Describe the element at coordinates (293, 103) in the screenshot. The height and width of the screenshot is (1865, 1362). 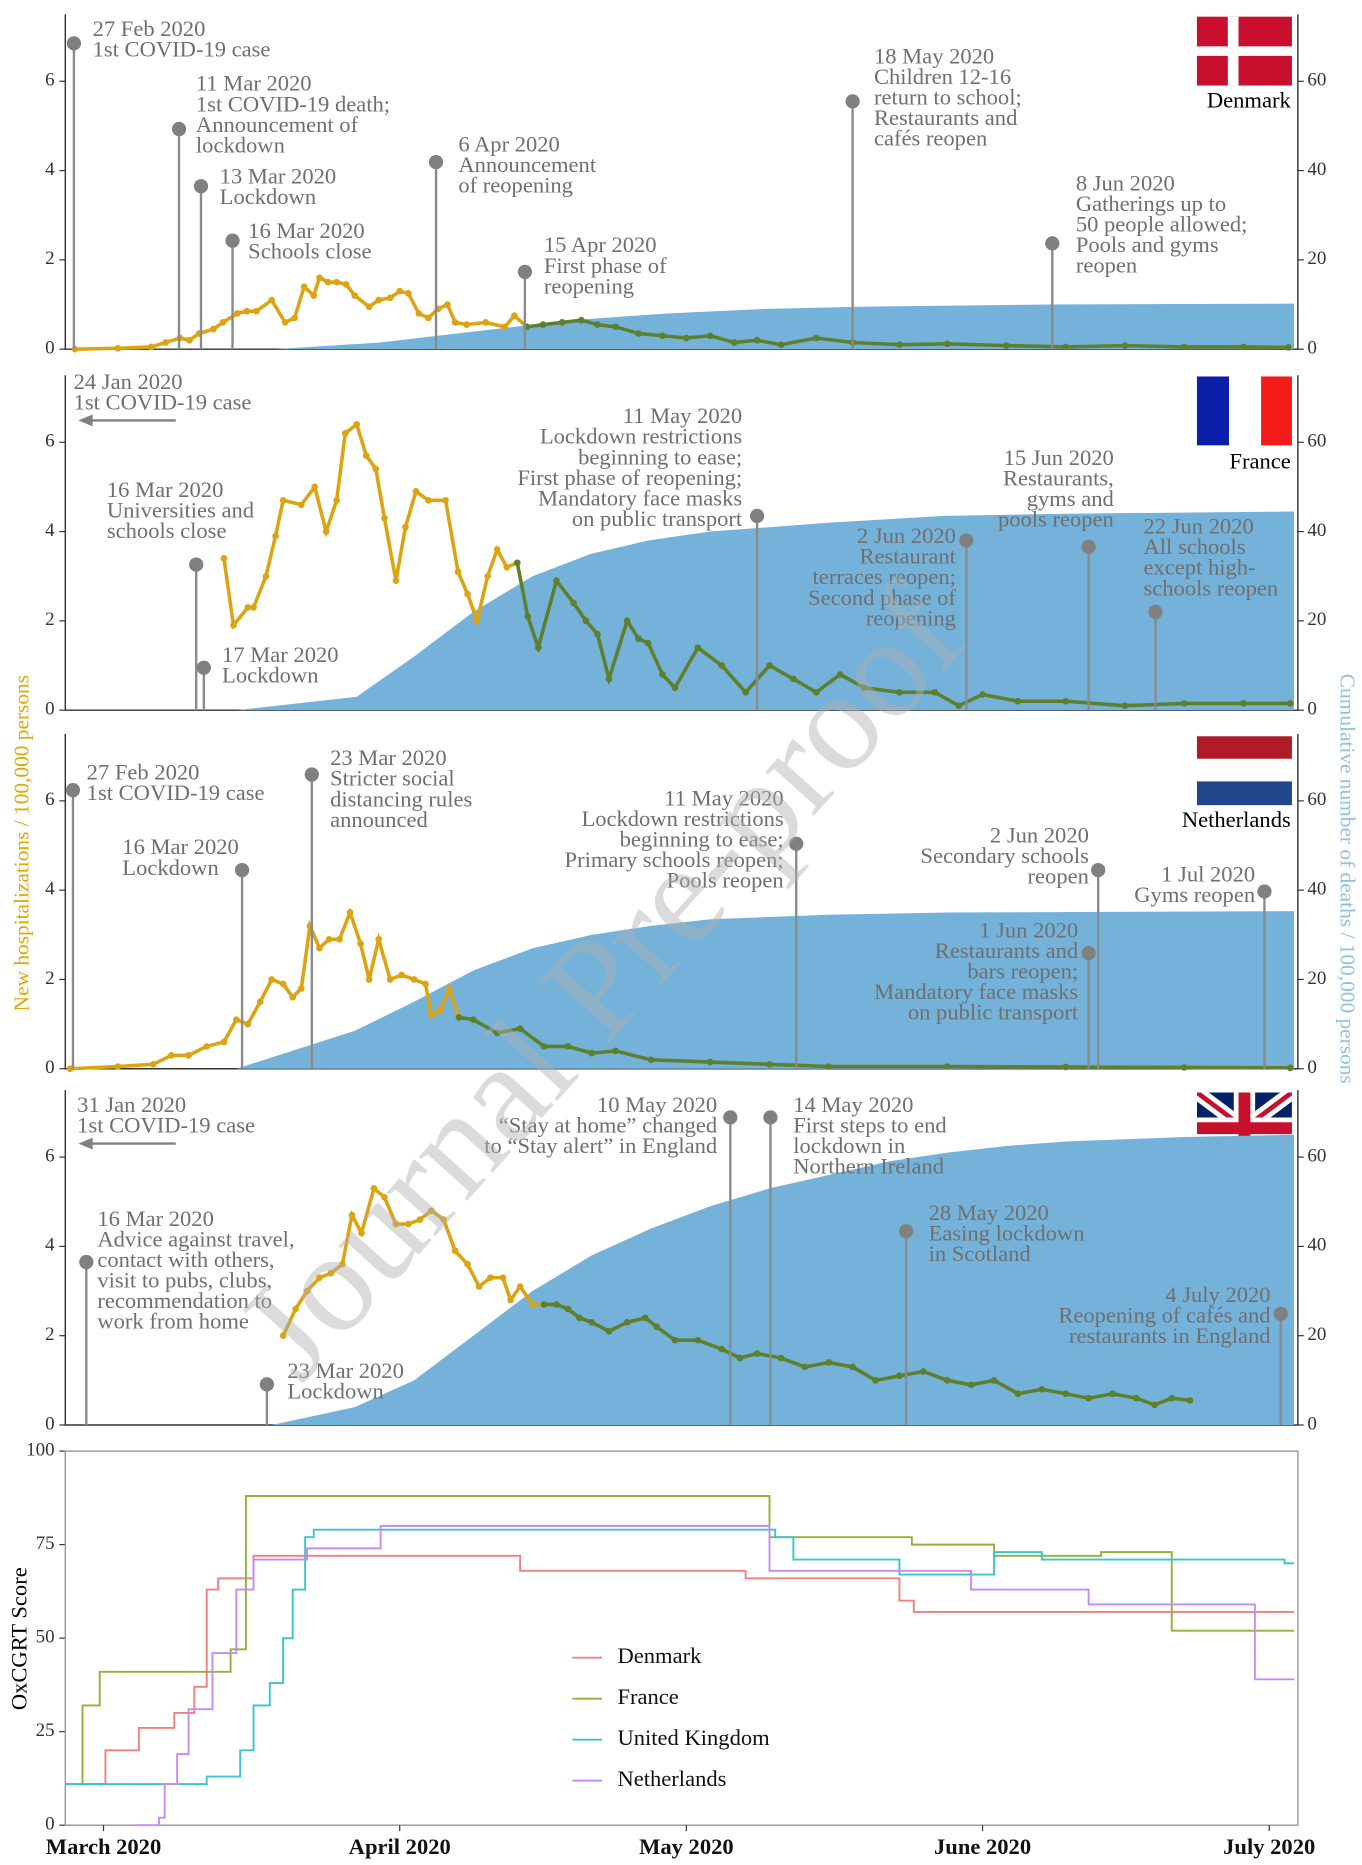
I see `event-label: 1st COVID-19 death;` at that location.